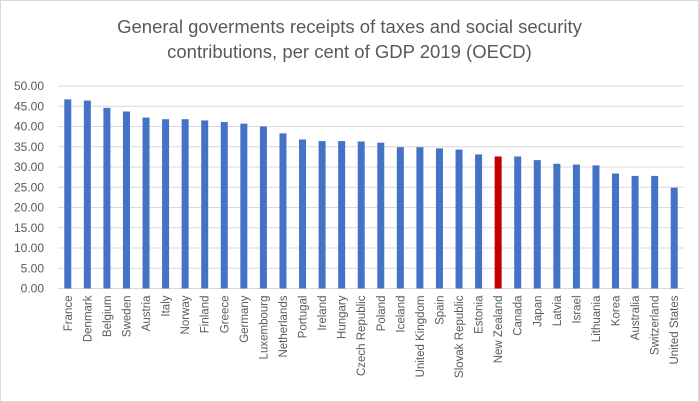 The height and width of the screenshot is (402, 699). I want to click on x-tick-label: Australia, so click(636, 317).